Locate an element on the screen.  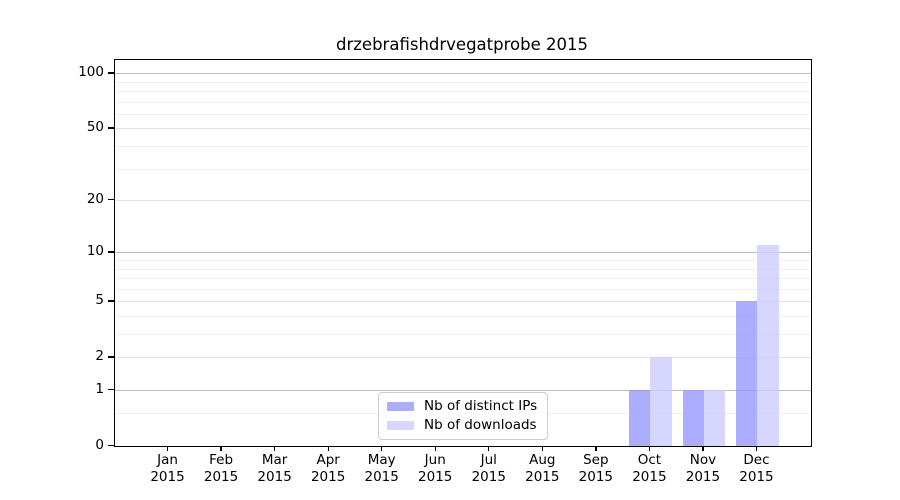
x-tick-mark-feb is located at coordinates (221, 448).